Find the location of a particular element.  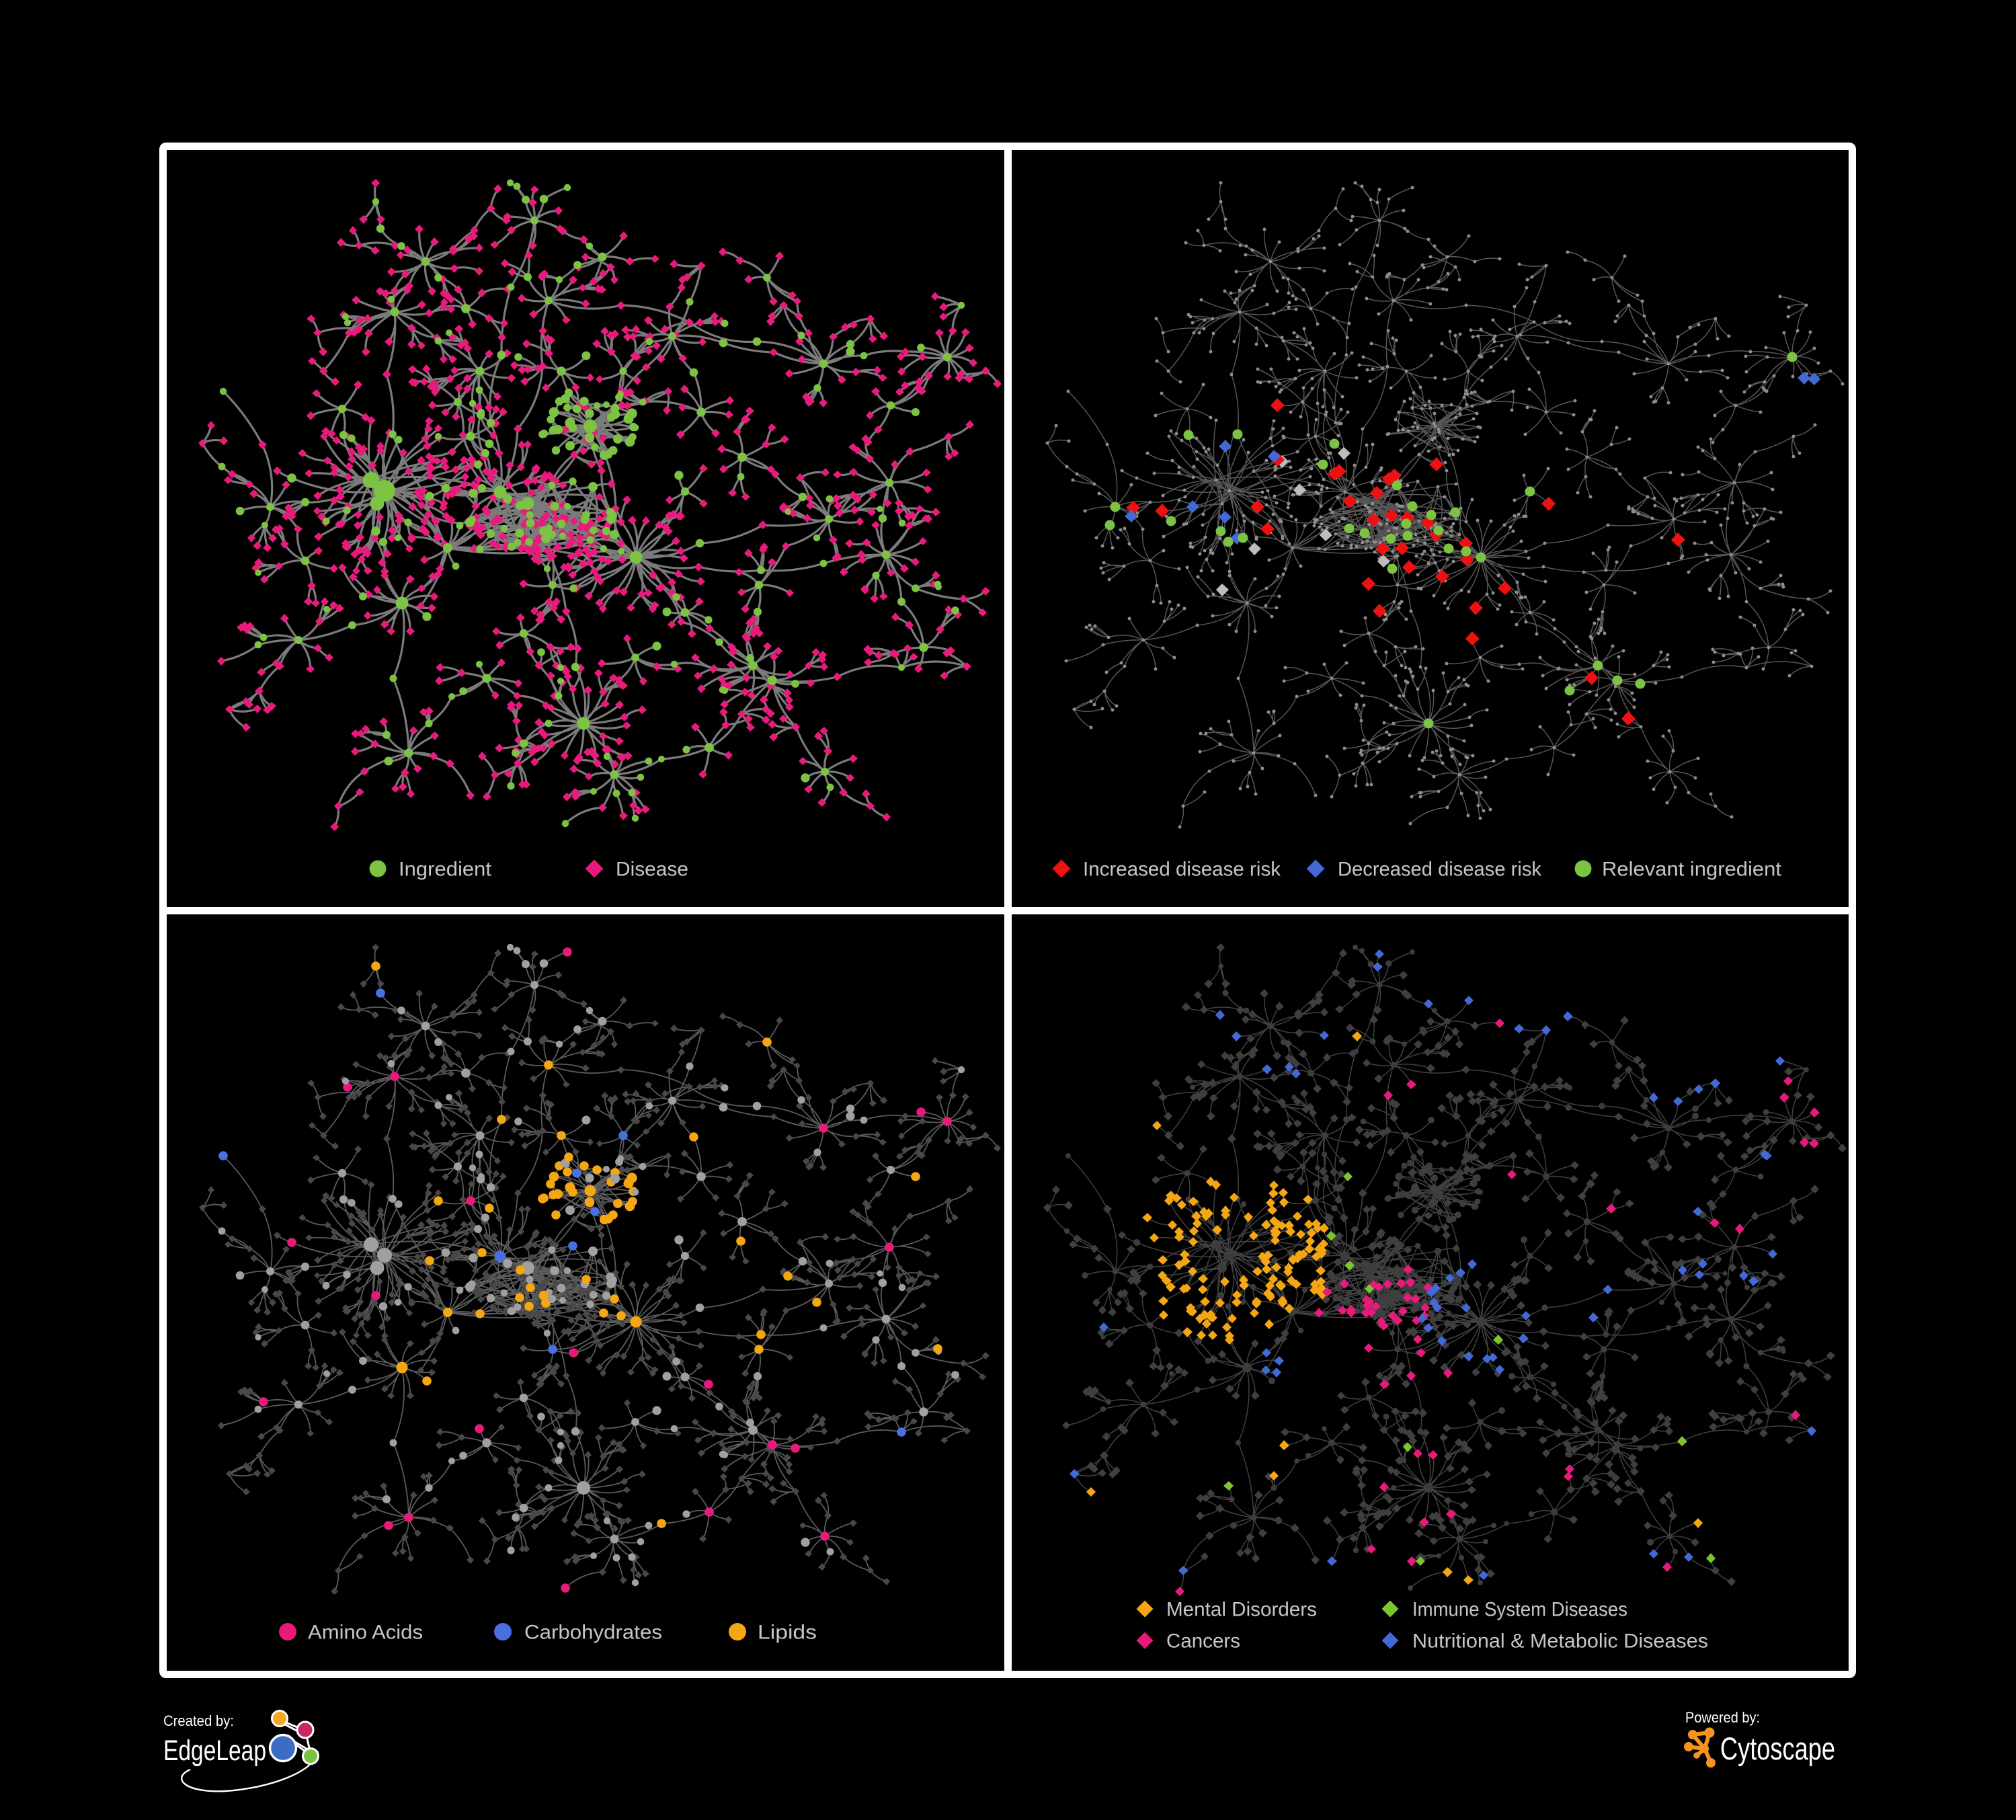

svg-text: Cytoscape is located at coordinates (1777, 1748).